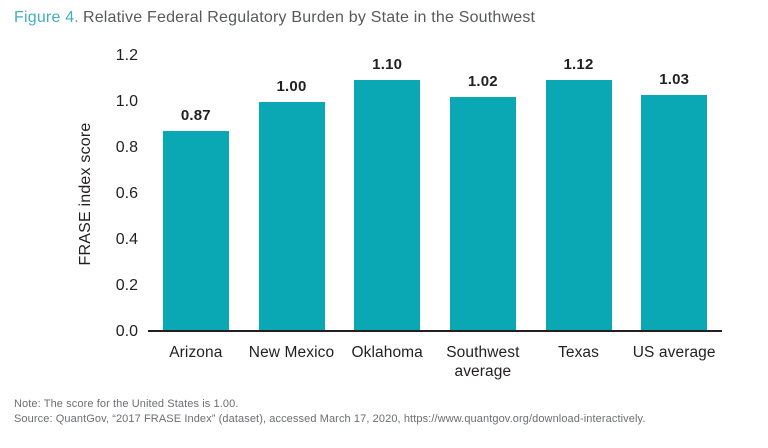 This screenshot has height=448, width=768. What do you see at coordinates (483, 362) in the screenshot?
I see `x-category-label: Southwest average` at bounding box center [483, 362].